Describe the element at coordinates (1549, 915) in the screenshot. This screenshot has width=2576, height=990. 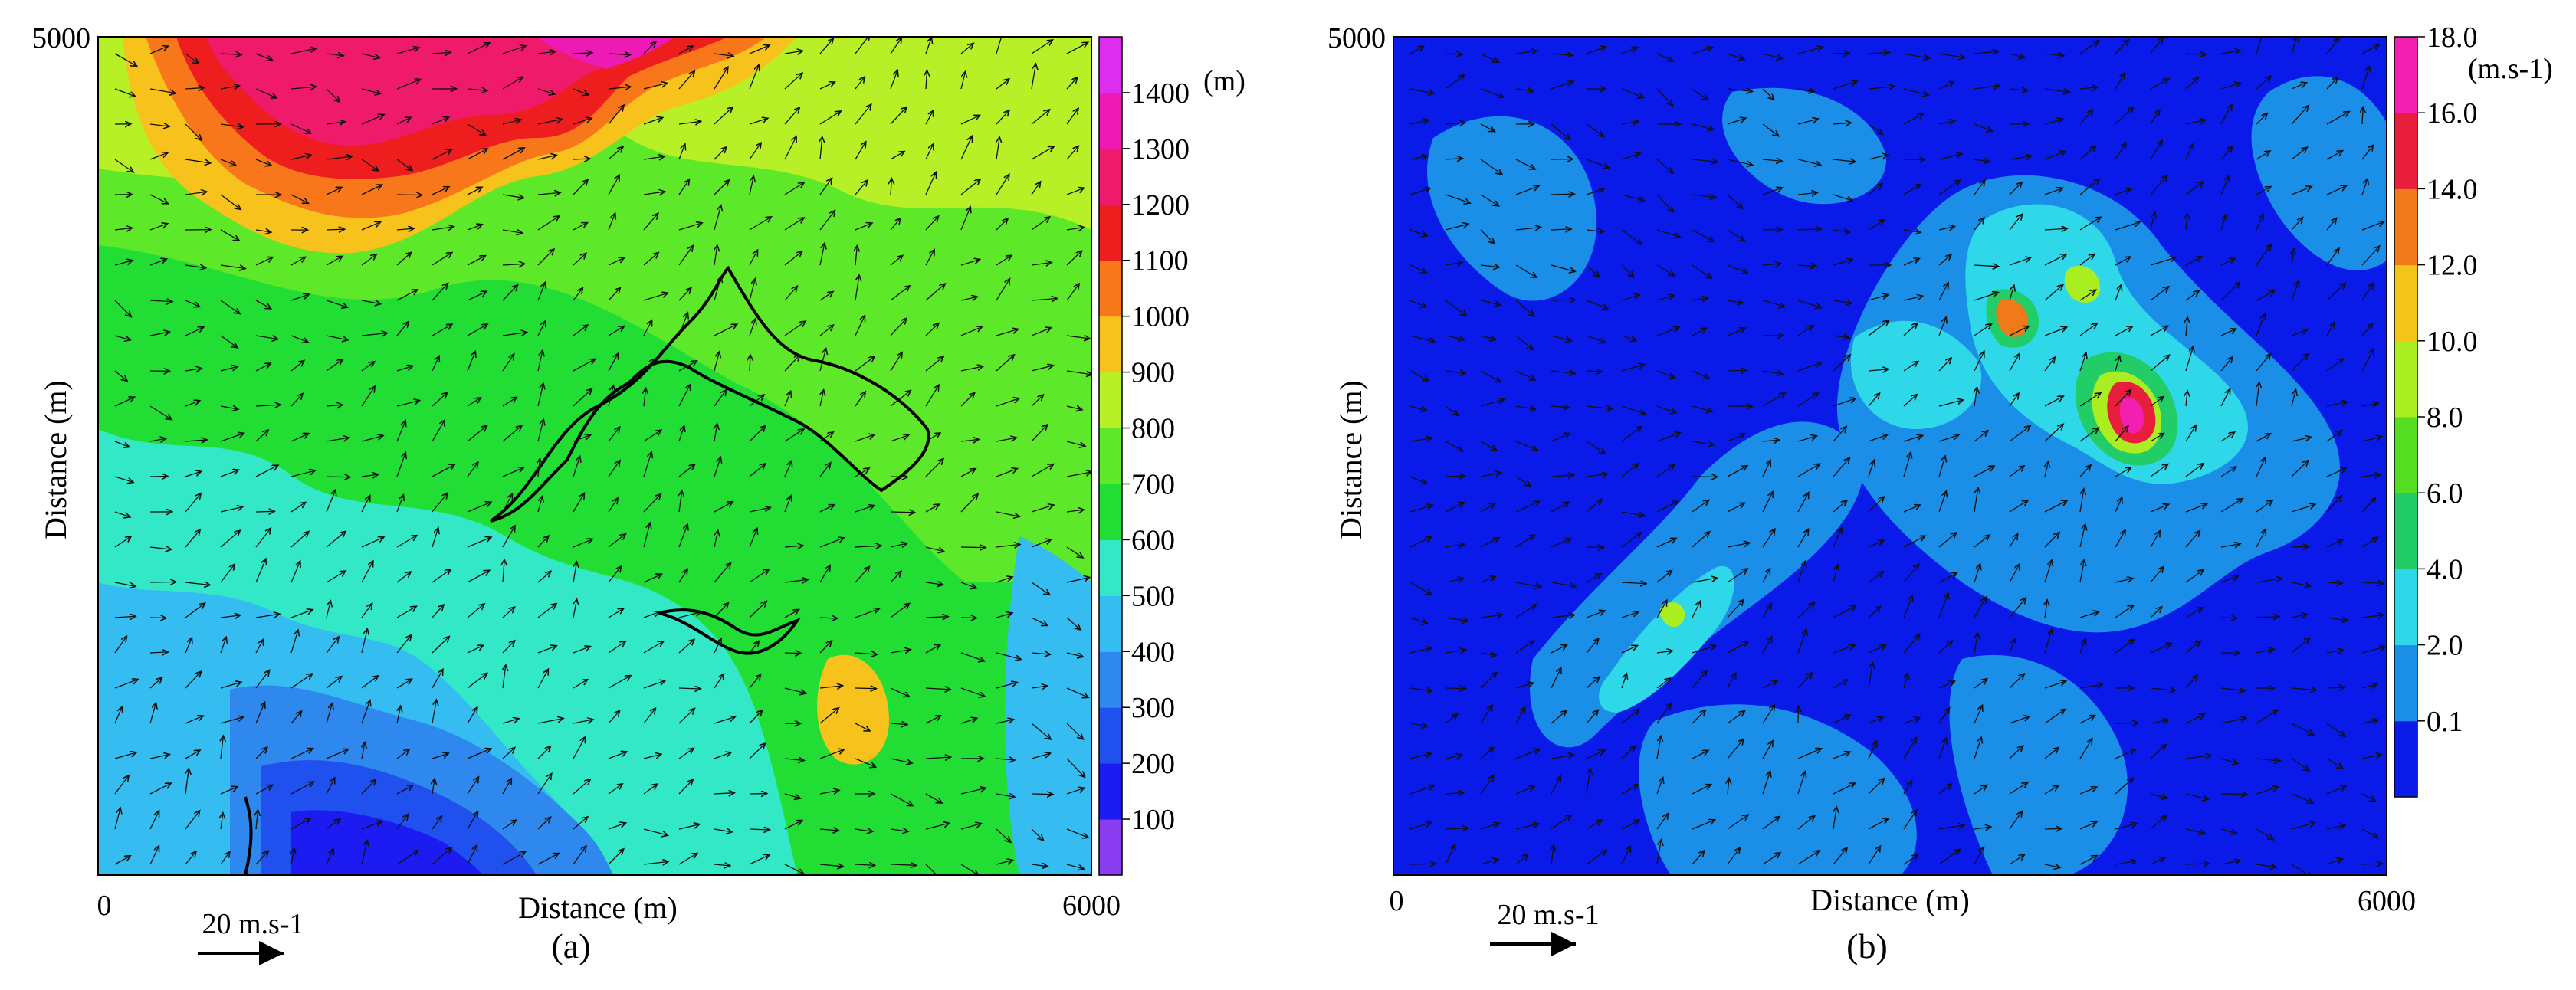
I see `vector-ref-label-b: 20 m.s-1` at that location.